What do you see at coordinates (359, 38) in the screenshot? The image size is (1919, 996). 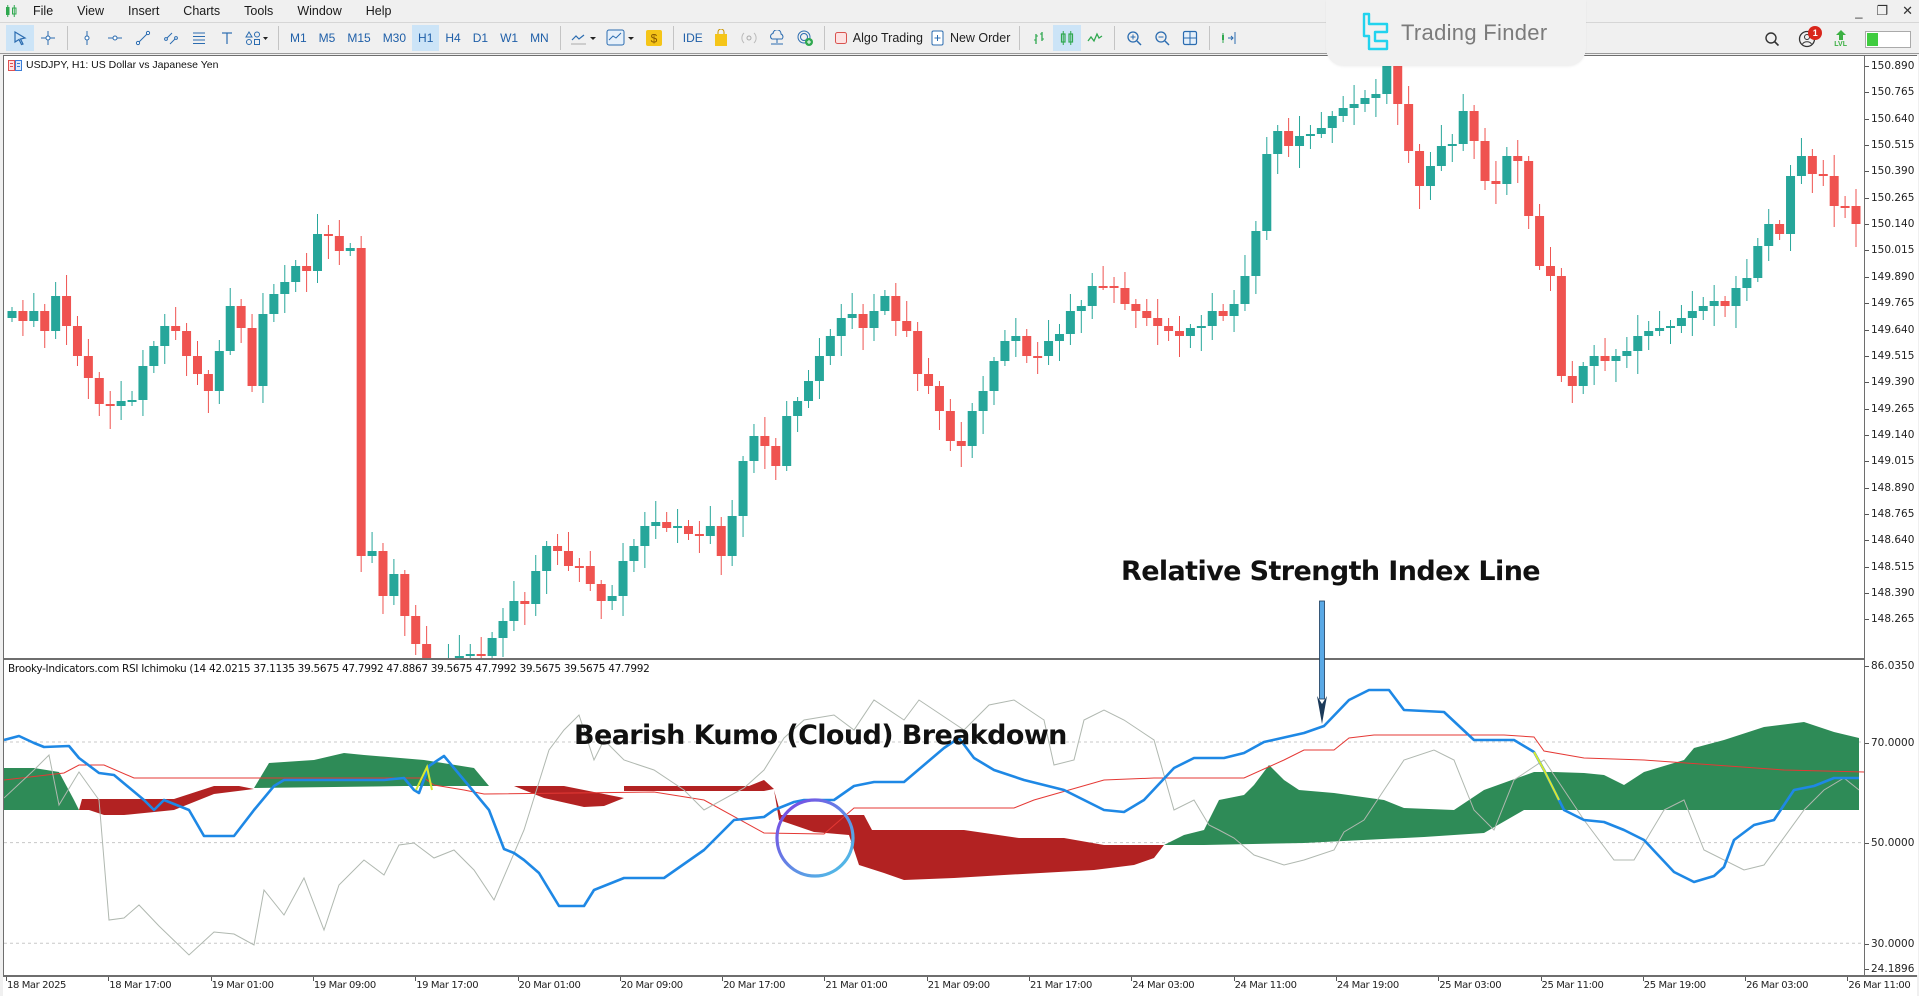 I see `timeframe-m15: M15` at bounding box center [359, 38].